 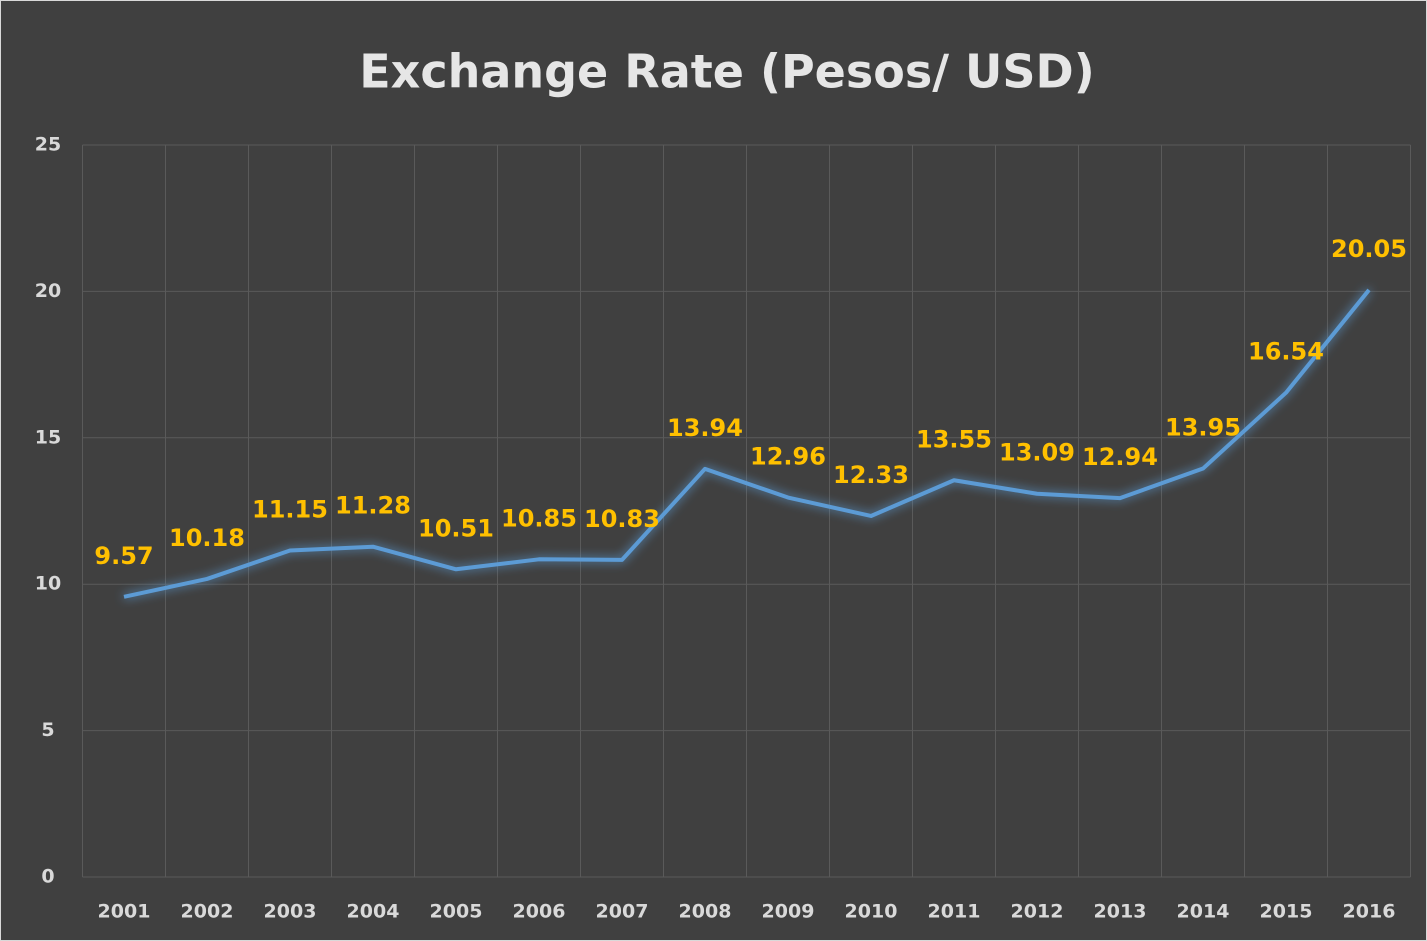 I want to click on y-tick-label: 0, so click(x=47, y=877).